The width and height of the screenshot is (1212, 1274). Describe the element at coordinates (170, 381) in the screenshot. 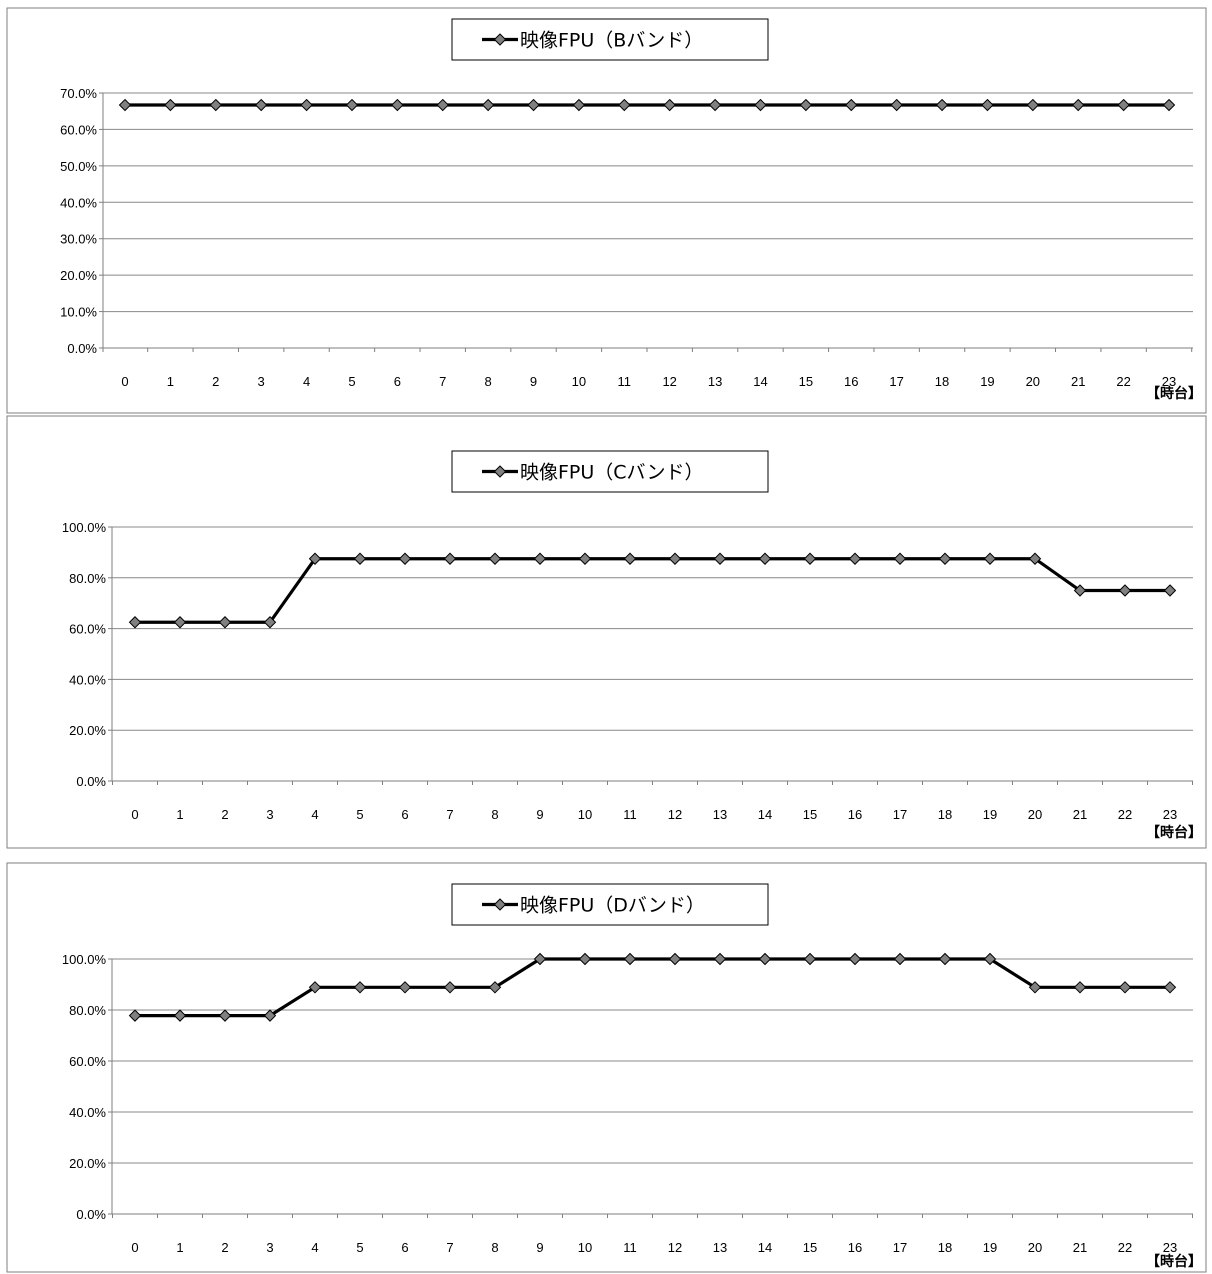

I see `x-tick-label: 1` at that location.